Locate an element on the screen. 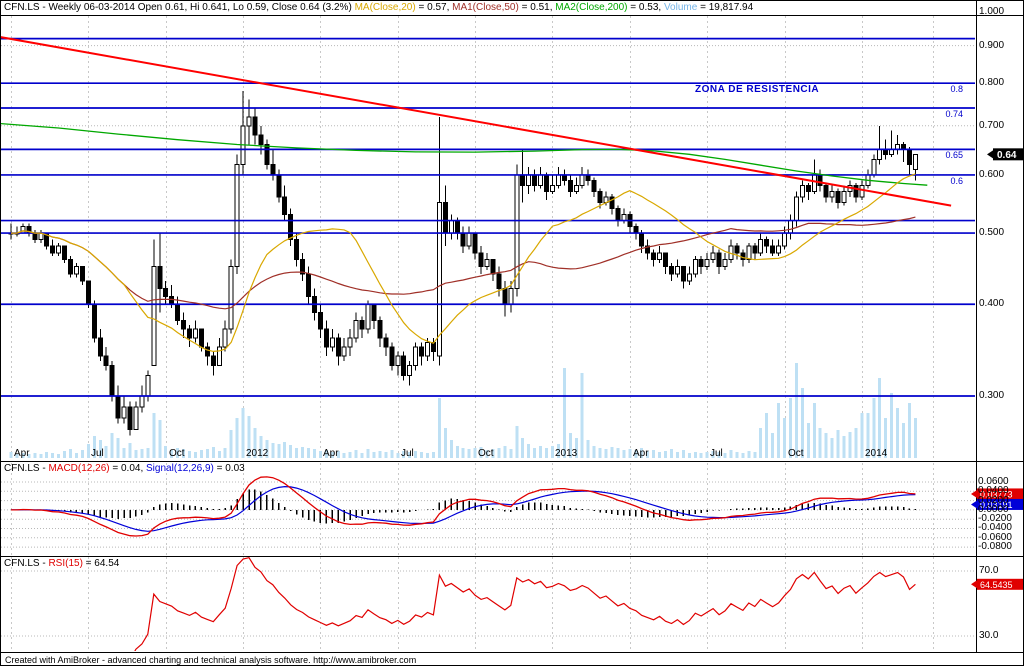  signal-value-box: 0.03191 is located at coordinates (997, 504).